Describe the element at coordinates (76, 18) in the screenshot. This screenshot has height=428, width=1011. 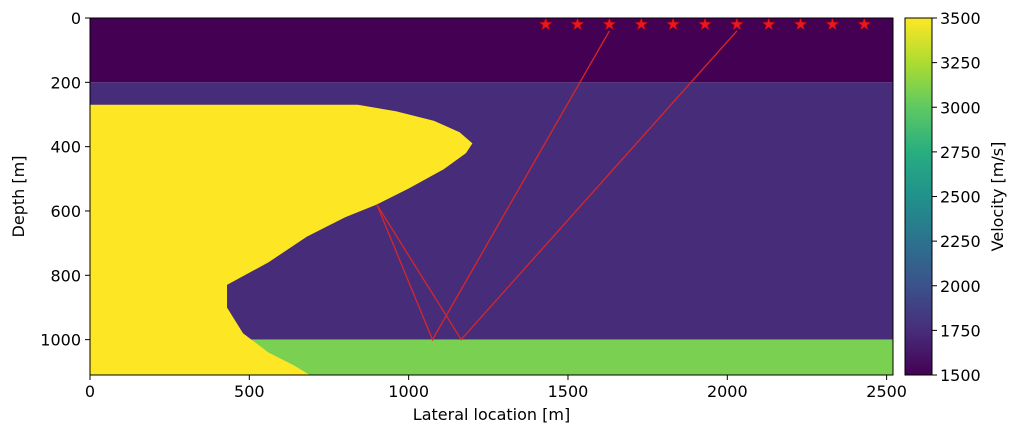
I see `y-tick-label: 0` at that location.